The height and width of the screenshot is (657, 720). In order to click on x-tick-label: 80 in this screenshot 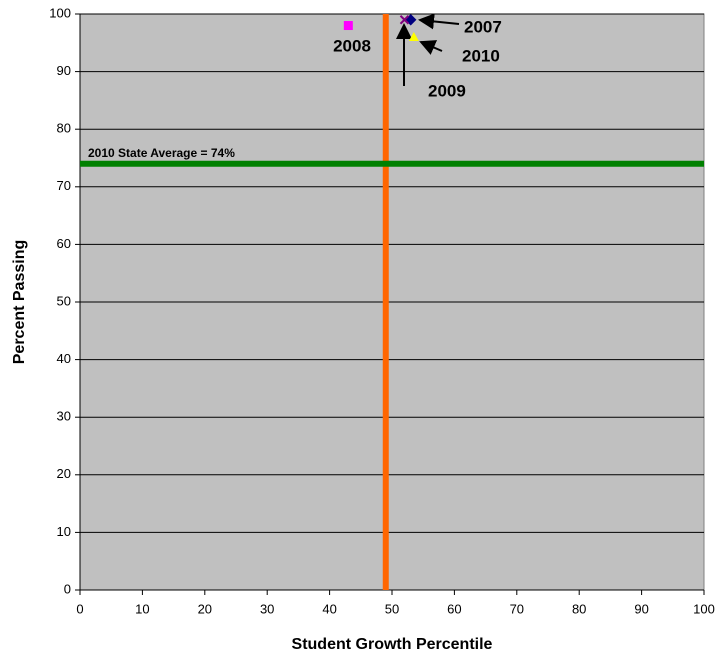, I will do `click(579, 608)`.